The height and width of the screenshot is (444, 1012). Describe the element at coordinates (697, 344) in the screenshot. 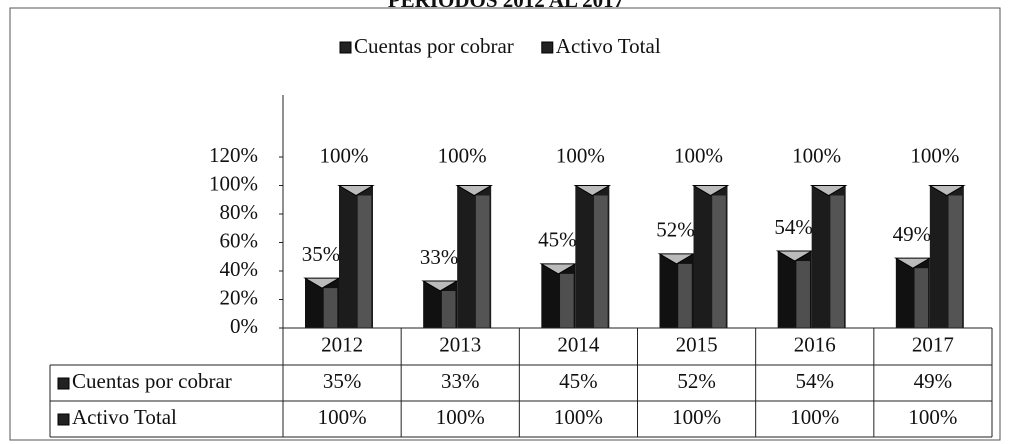

I see `table-category: 2015` at that location.